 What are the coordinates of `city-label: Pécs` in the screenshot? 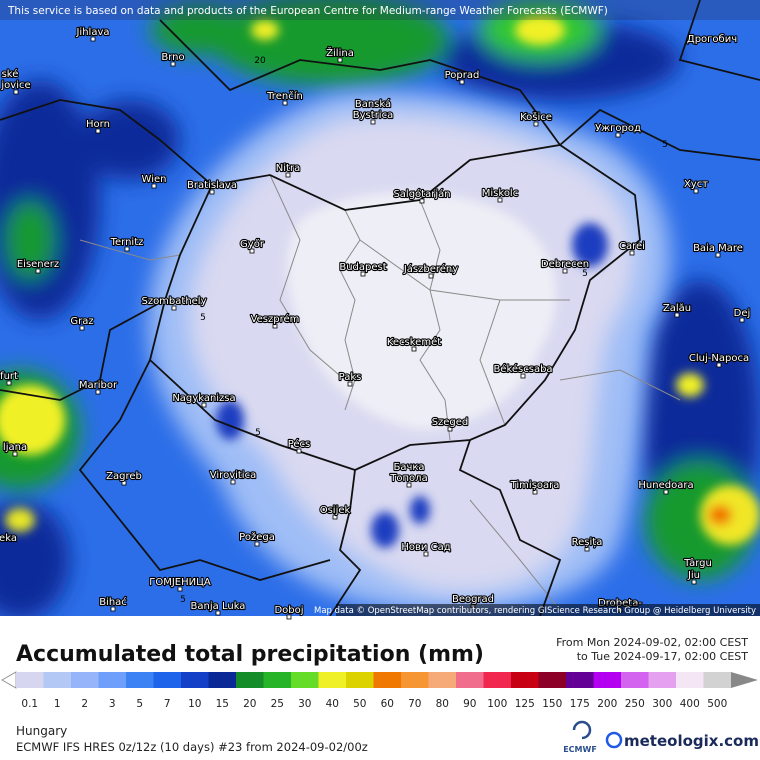 It's located at (299, 444).